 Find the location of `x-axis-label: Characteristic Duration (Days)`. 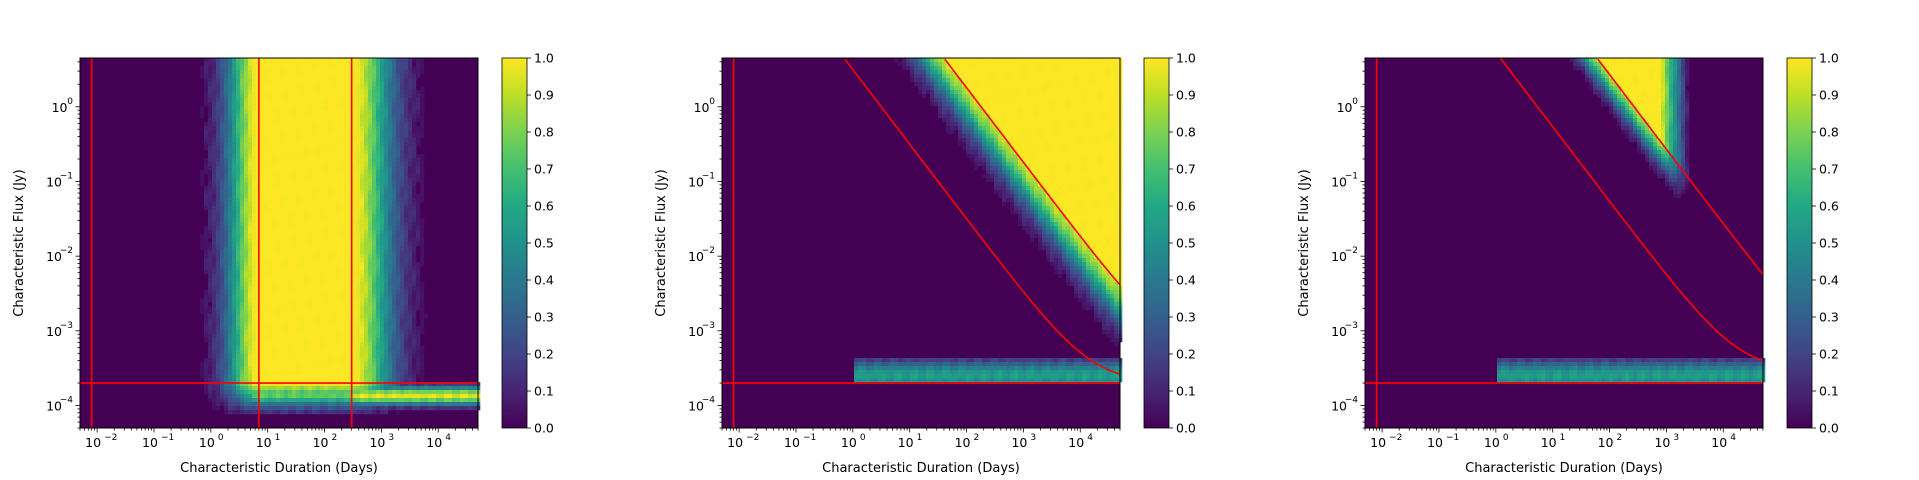

x-axis-label: Characteristic Duration (Days) is located at coordinates (279, 468).